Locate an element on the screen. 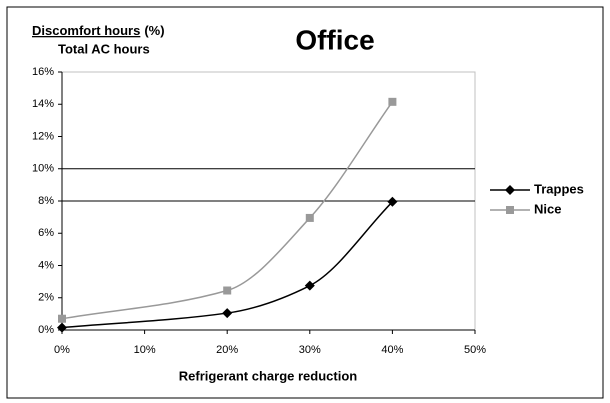 This screenshot has width=610, height=403. y-axis-label-unit: (%) is located at coordinates (154, 30).